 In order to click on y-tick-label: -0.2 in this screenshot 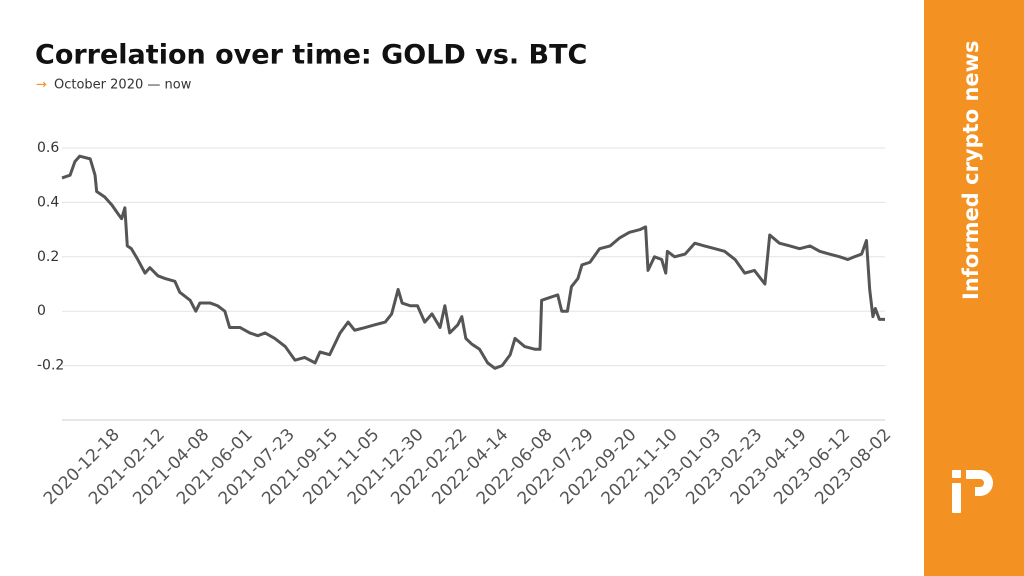, I will do `click(50, 366)`.